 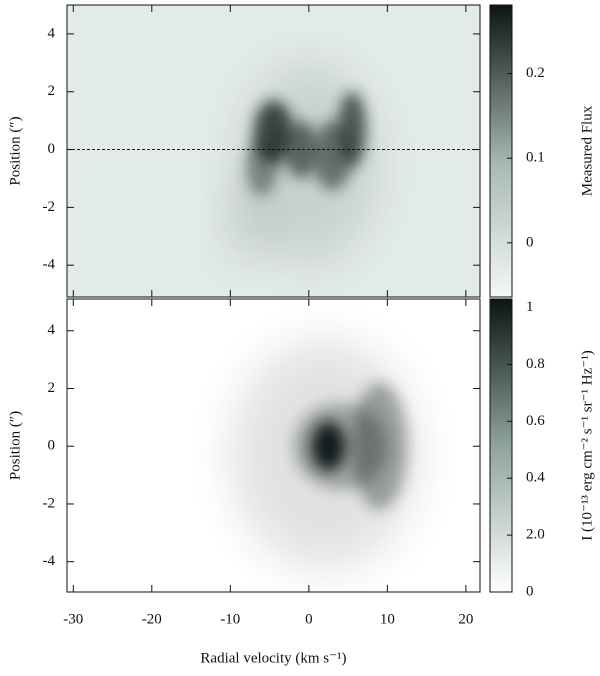 I want to click on x-tick-label: 20, so click(x=465, y=619).